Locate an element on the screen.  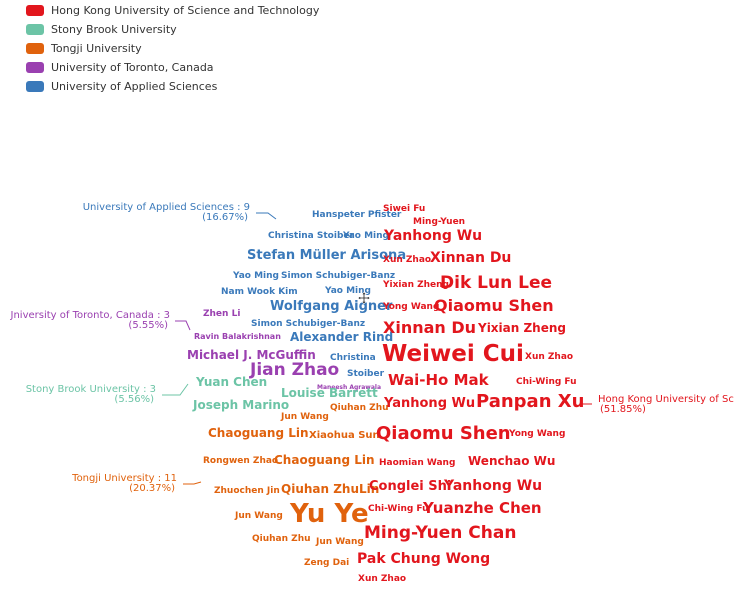
word-cloud-term: Hanspeter Pfister is located at coordinates (357, 215).